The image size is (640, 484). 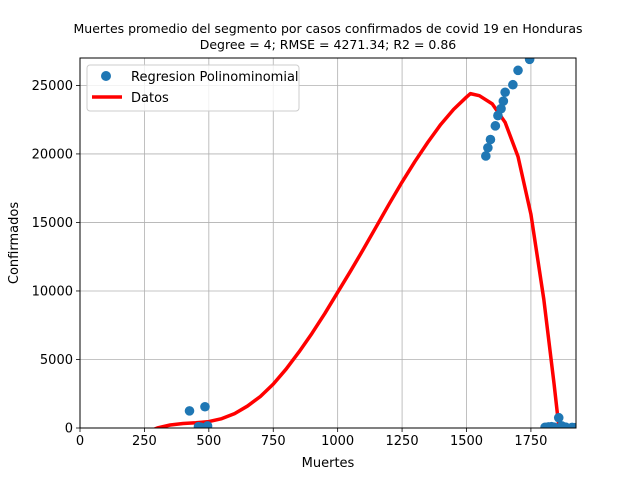 What do you see at coordinates (69, 429) in the screenshot?
I see `y-tick-label: 0` at bounding box center [69, 429].